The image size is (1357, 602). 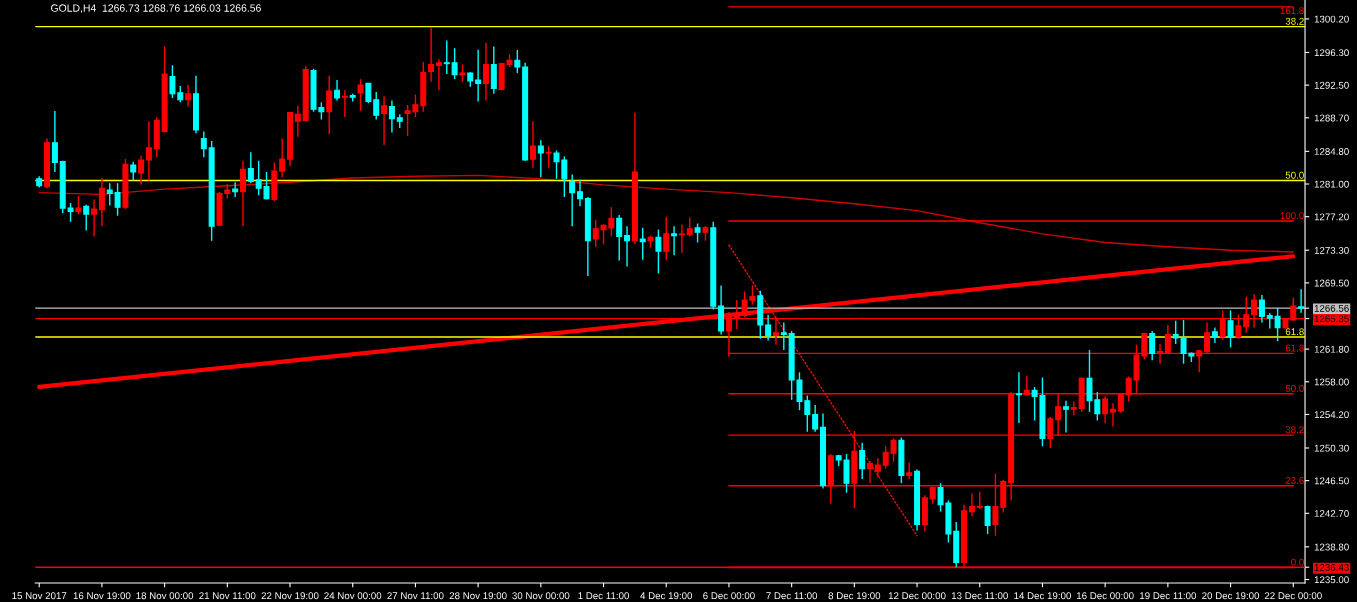 What do you see at coordinates (1331, 217) in the screenshot?
I see `y-tick-label: 1277.20` at bounding box center [1331, 217].